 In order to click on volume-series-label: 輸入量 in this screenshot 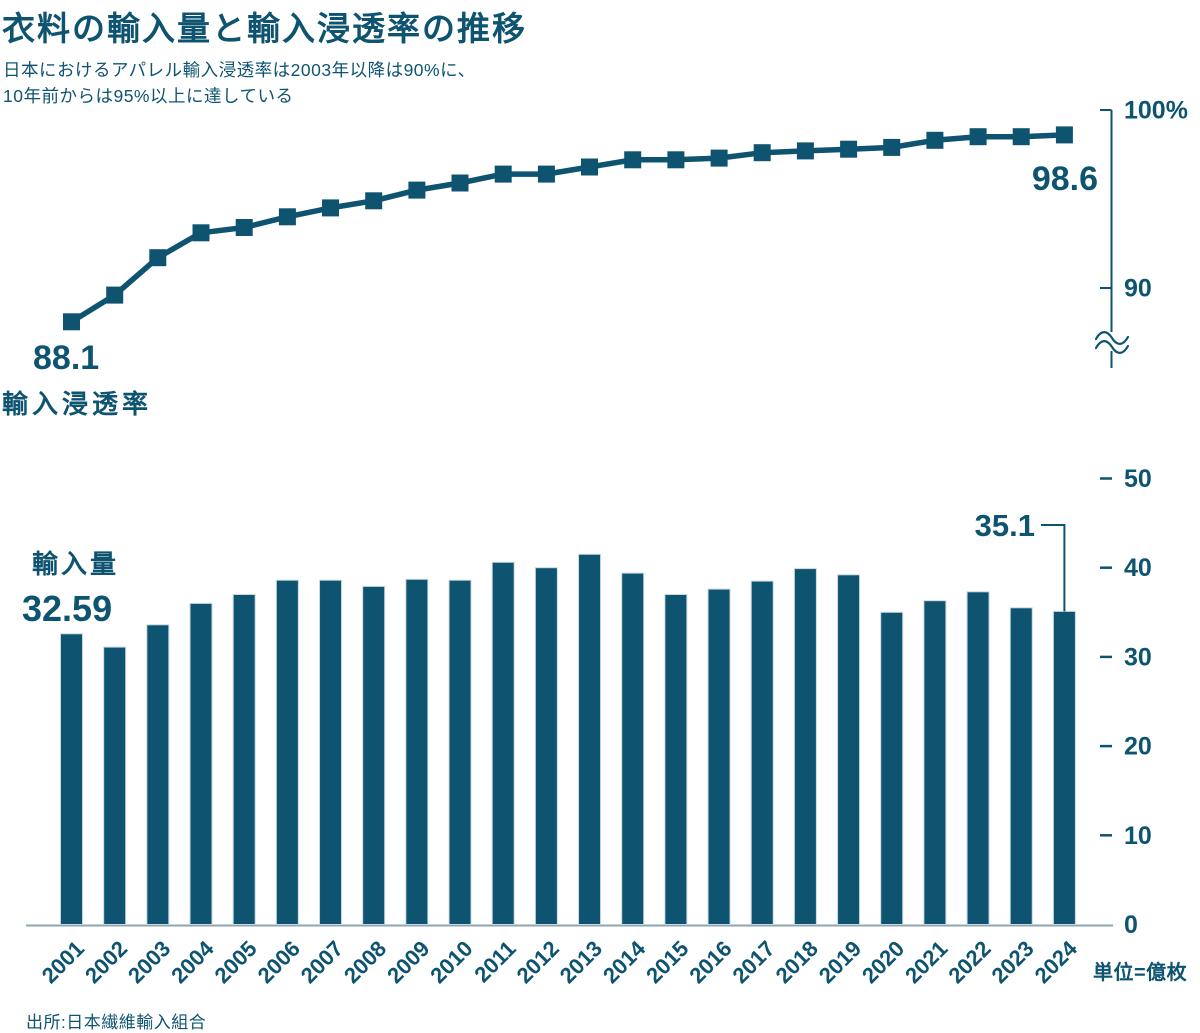, I will do `click(76, 564)`.